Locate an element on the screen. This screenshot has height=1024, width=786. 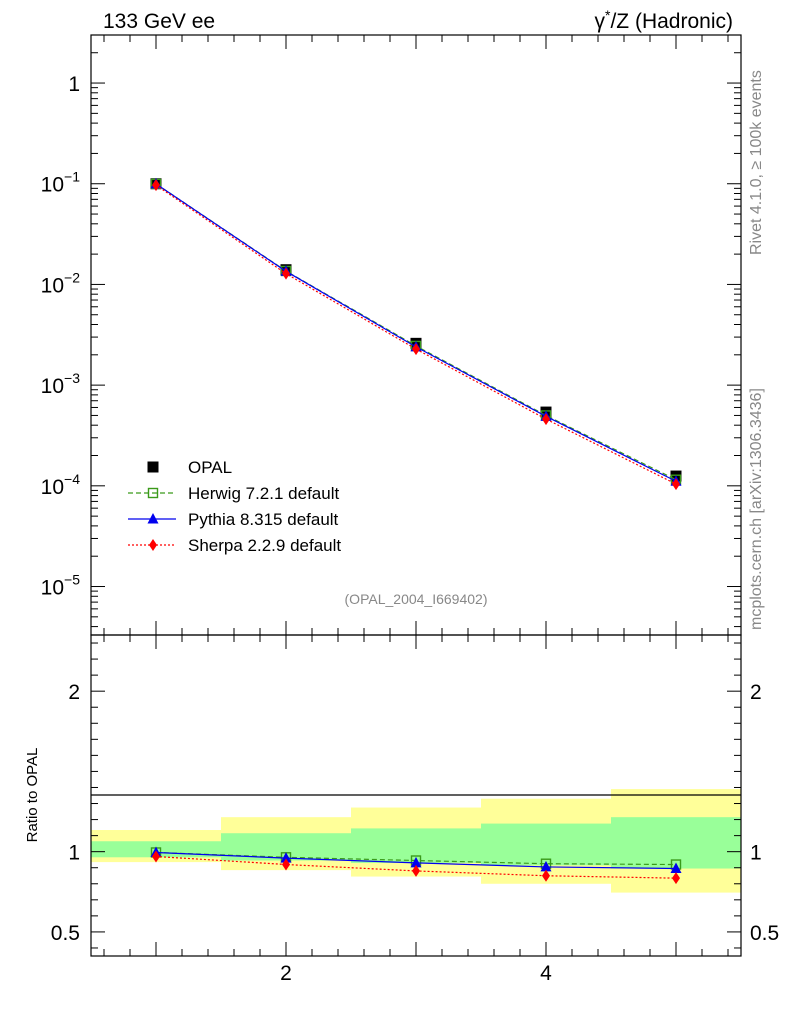
rivet-label: Rivet 4.1.0, ≥ 100k events is located at coordinates (756, 162).